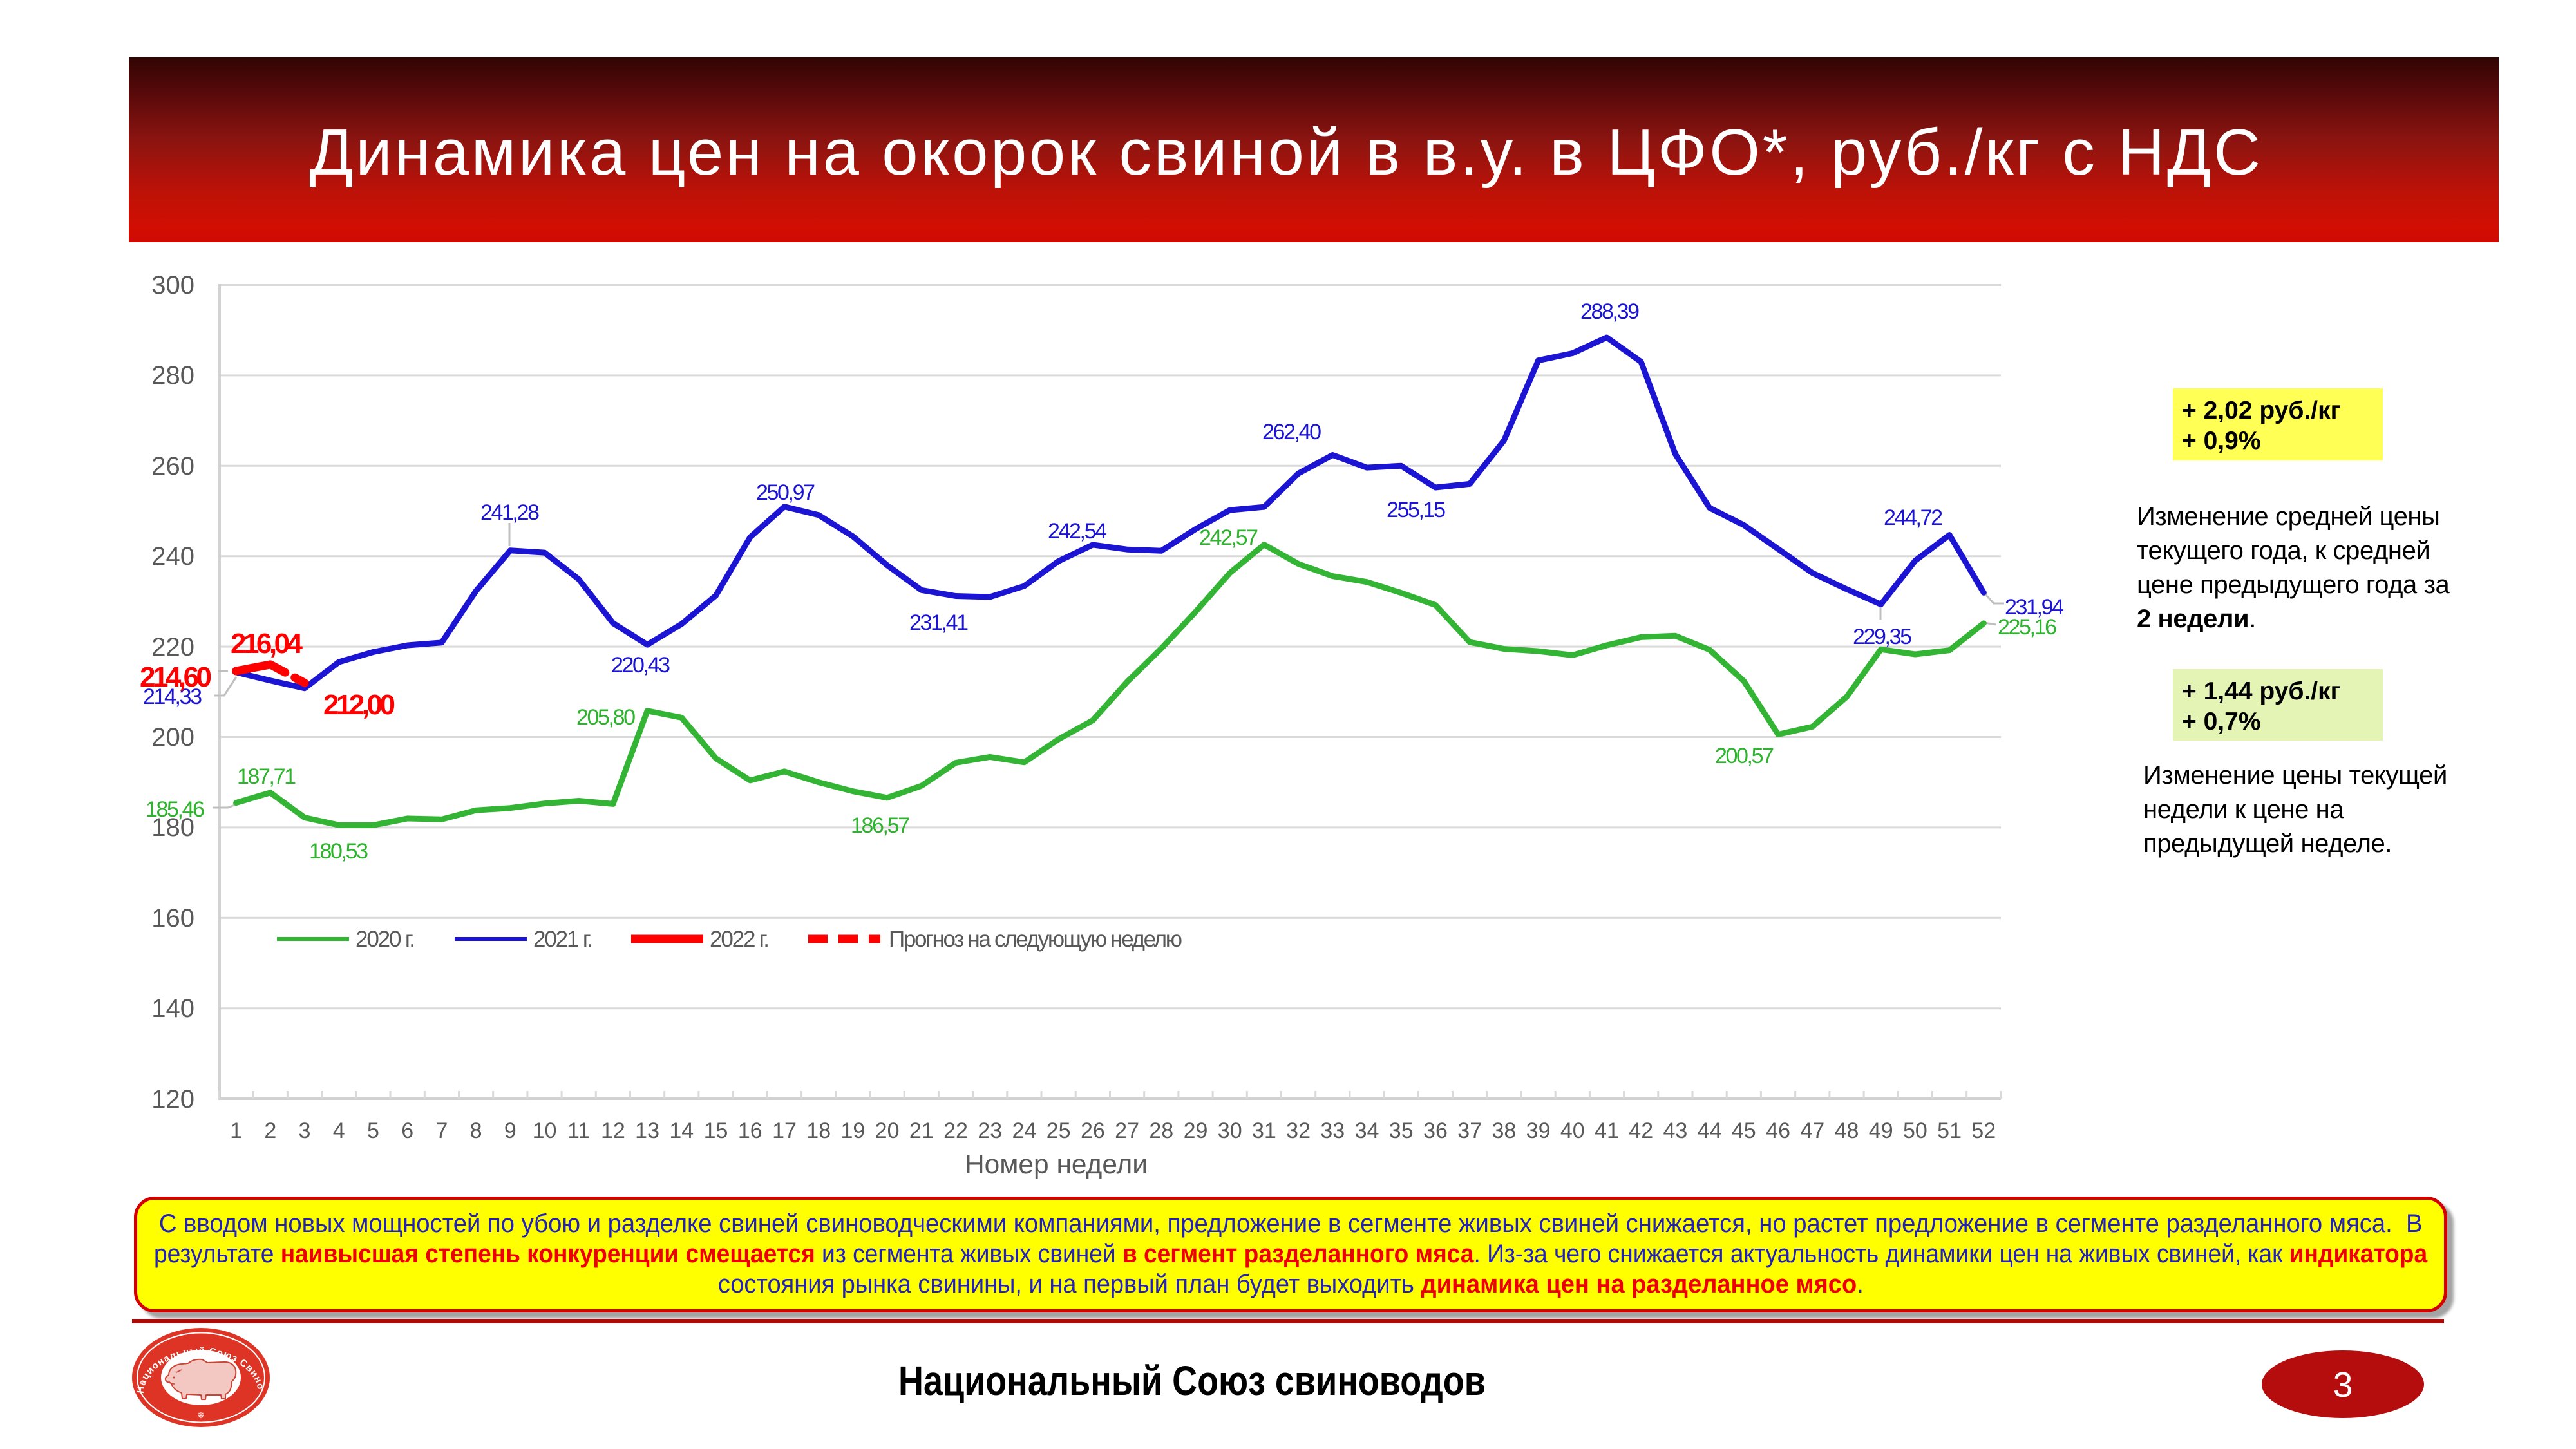 The image size is (2576, 1449). I want to click on svg-text: 214,33, so click(173, 697).